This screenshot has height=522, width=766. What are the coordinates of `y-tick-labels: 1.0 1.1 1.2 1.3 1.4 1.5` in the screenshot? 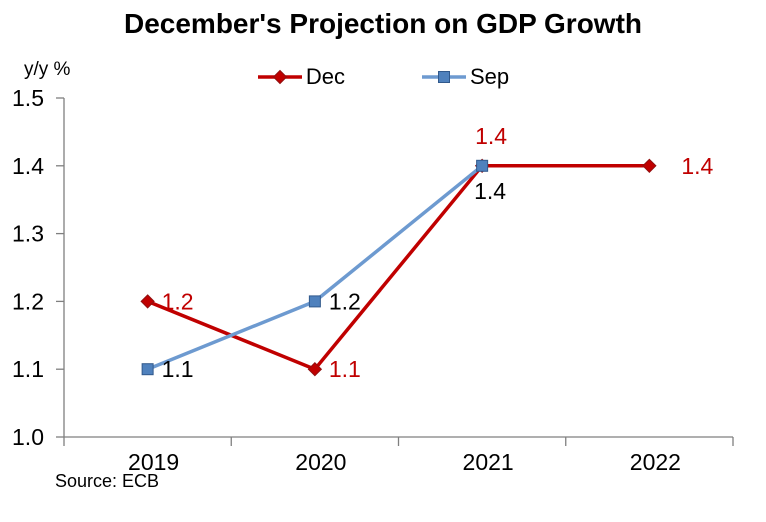 It's located at (28, 267).